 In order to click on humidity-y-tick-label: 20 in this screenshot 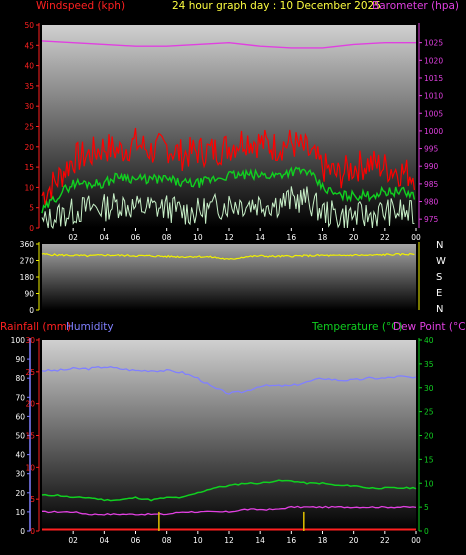, I will do `click(20, 493)`.